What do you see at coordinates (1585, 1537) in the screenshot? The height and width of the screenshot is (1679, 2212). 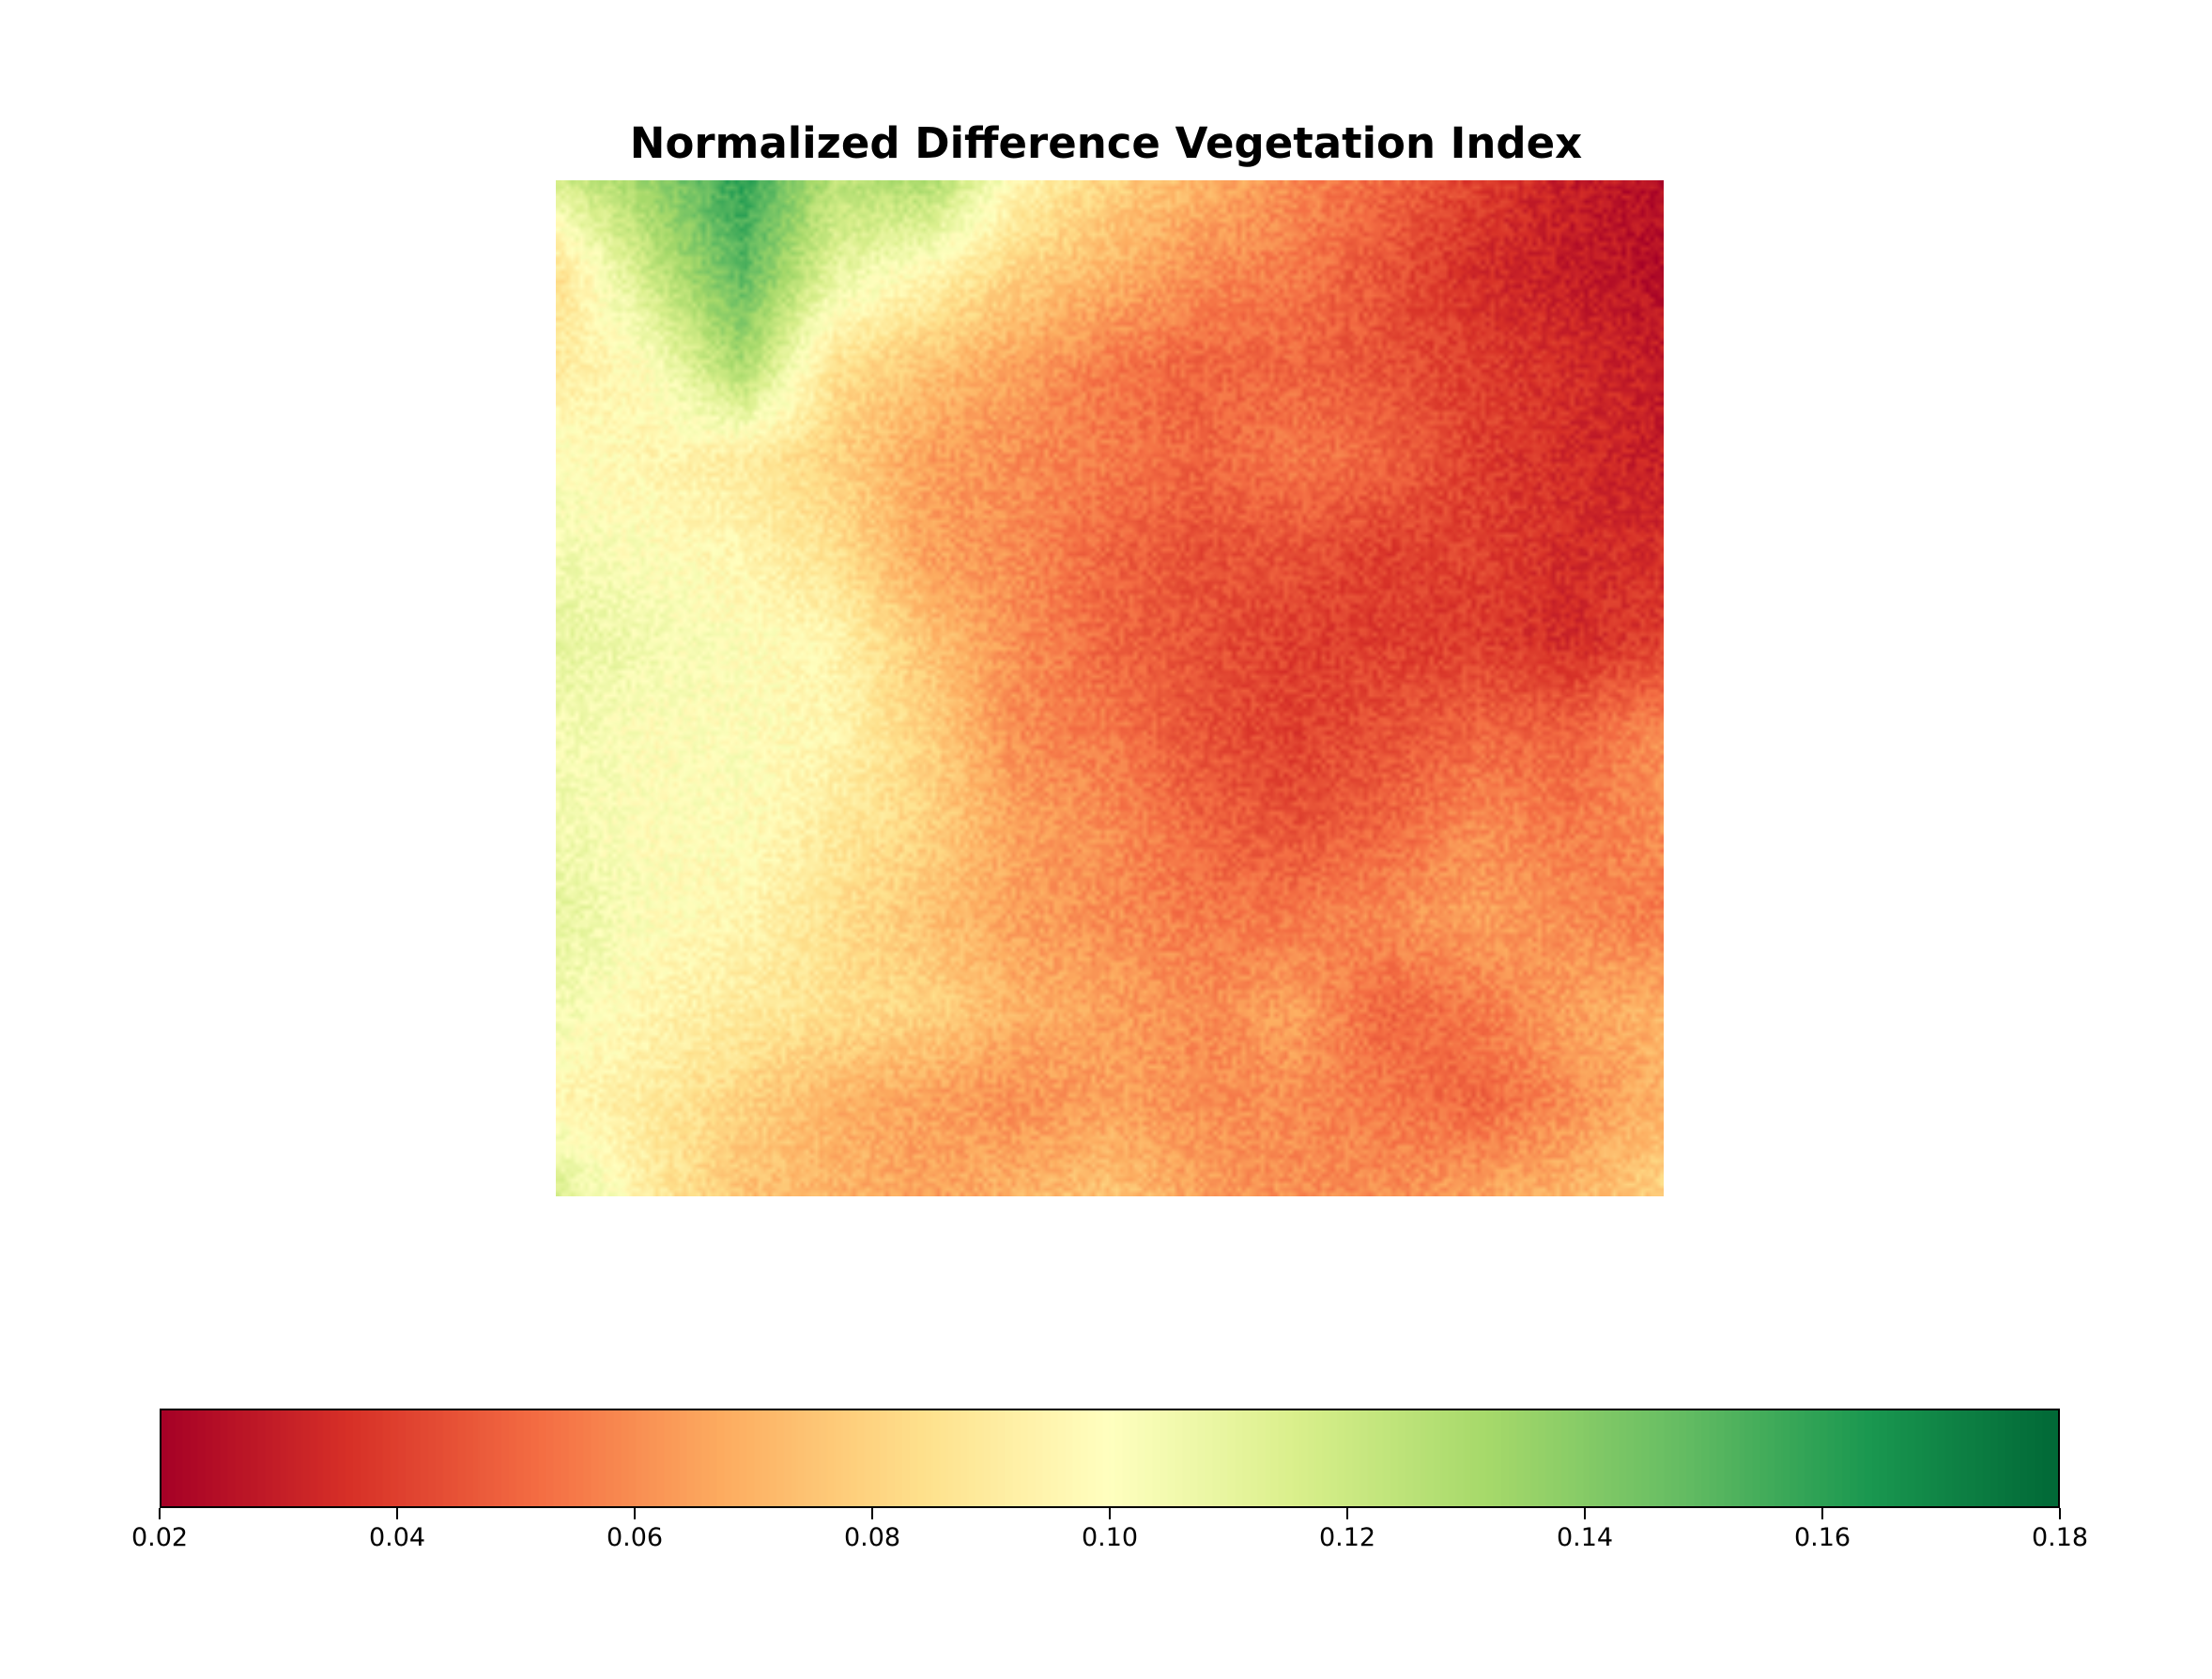 I see `colorbar-tick-label: 0.14` at bounding box center [1585, 1537].